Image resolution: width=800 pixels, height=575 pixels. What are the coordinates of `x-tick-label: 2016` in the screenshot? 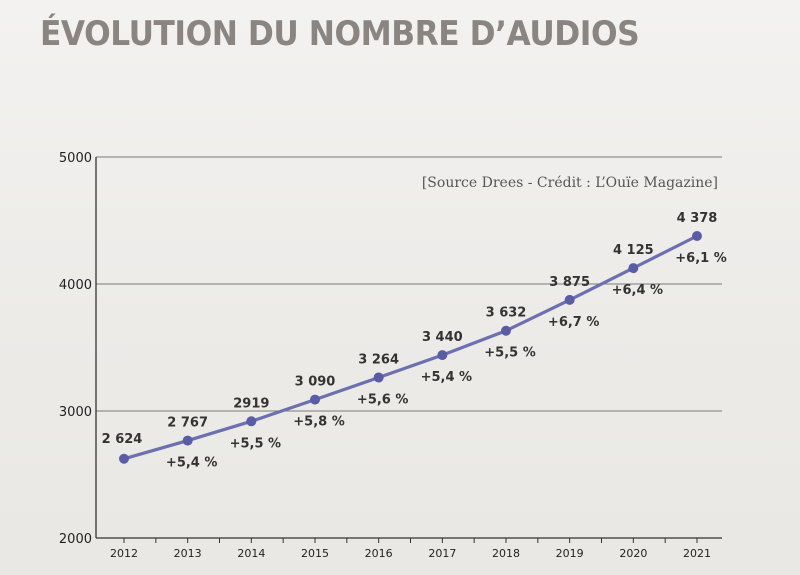 It's located at (379, 553).